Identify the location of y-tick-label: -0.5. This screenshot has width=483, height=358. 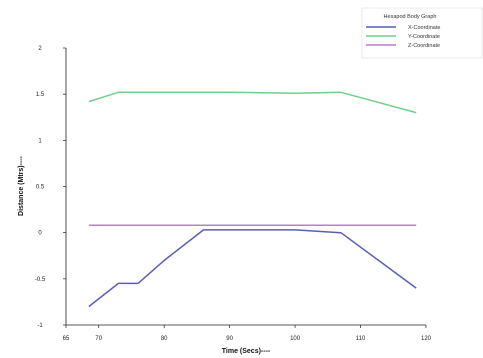
(40, 280).